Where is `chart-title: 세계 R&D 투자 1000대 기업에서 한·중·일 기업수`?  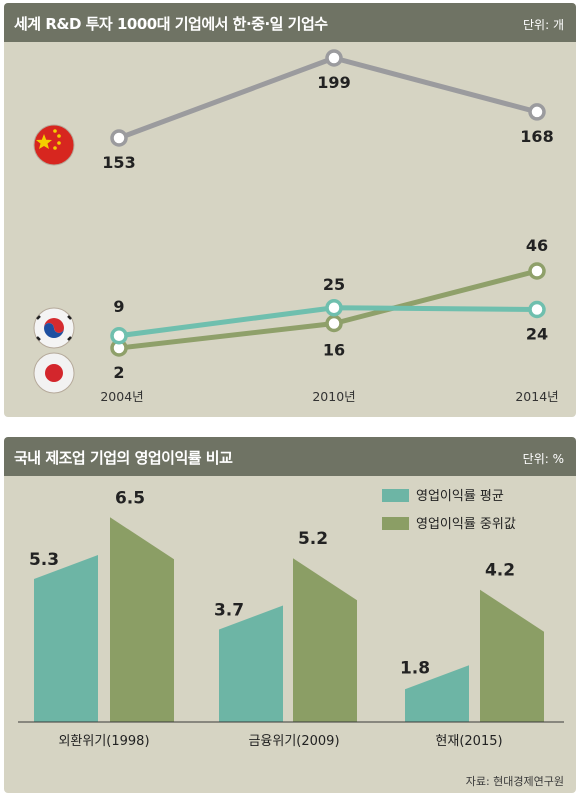
chart-title: 세계 R&D 투자 1000대 기업에서 한·중·일 기업수 is located at coordinates (171, 24).